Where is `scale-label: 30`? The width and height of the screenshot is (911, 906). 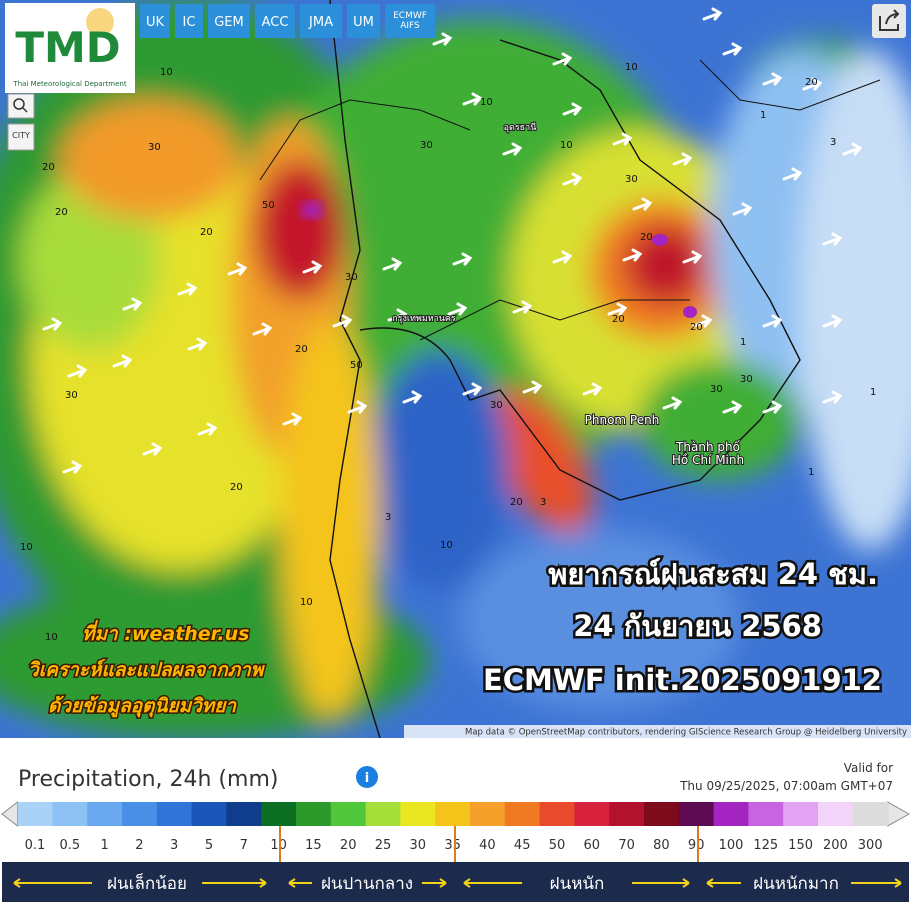
scale-label: 30 is located at coordinates (418, 845).